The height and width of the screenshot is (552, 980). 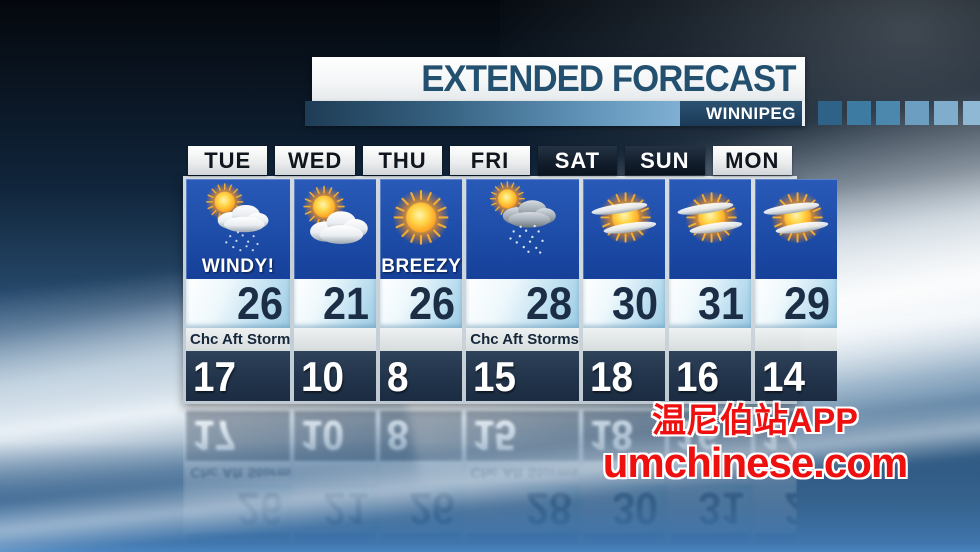 What do you see at coordinates (522, 304) in the screenshot?
I see `high-temp: 28` at bounding box center [522, 304].